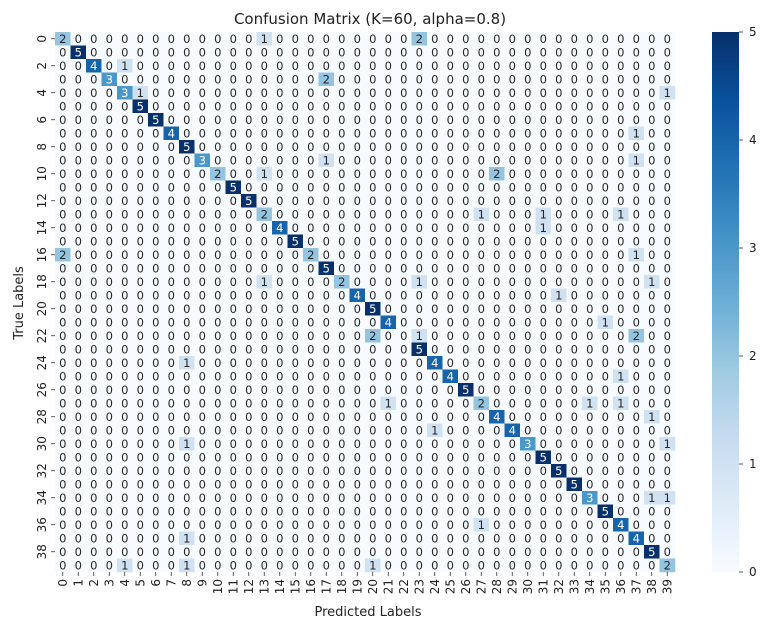 This screenshot has width=770, height=632. I want to click on x-tick-label: 7, so click(171, 583).